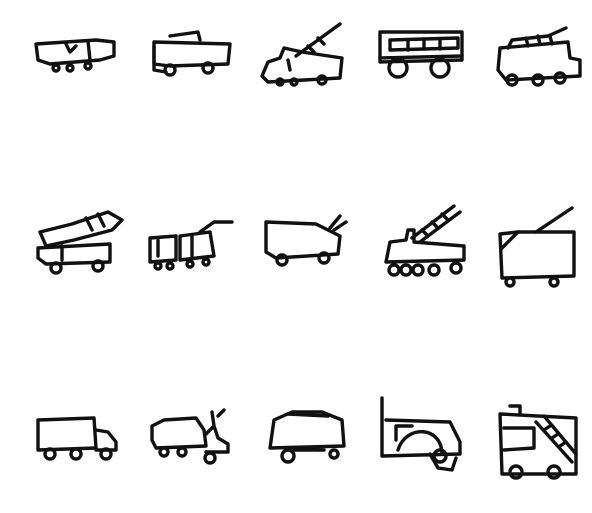  I want to click on framed-fire-truck-sketch, so click(538, 440).